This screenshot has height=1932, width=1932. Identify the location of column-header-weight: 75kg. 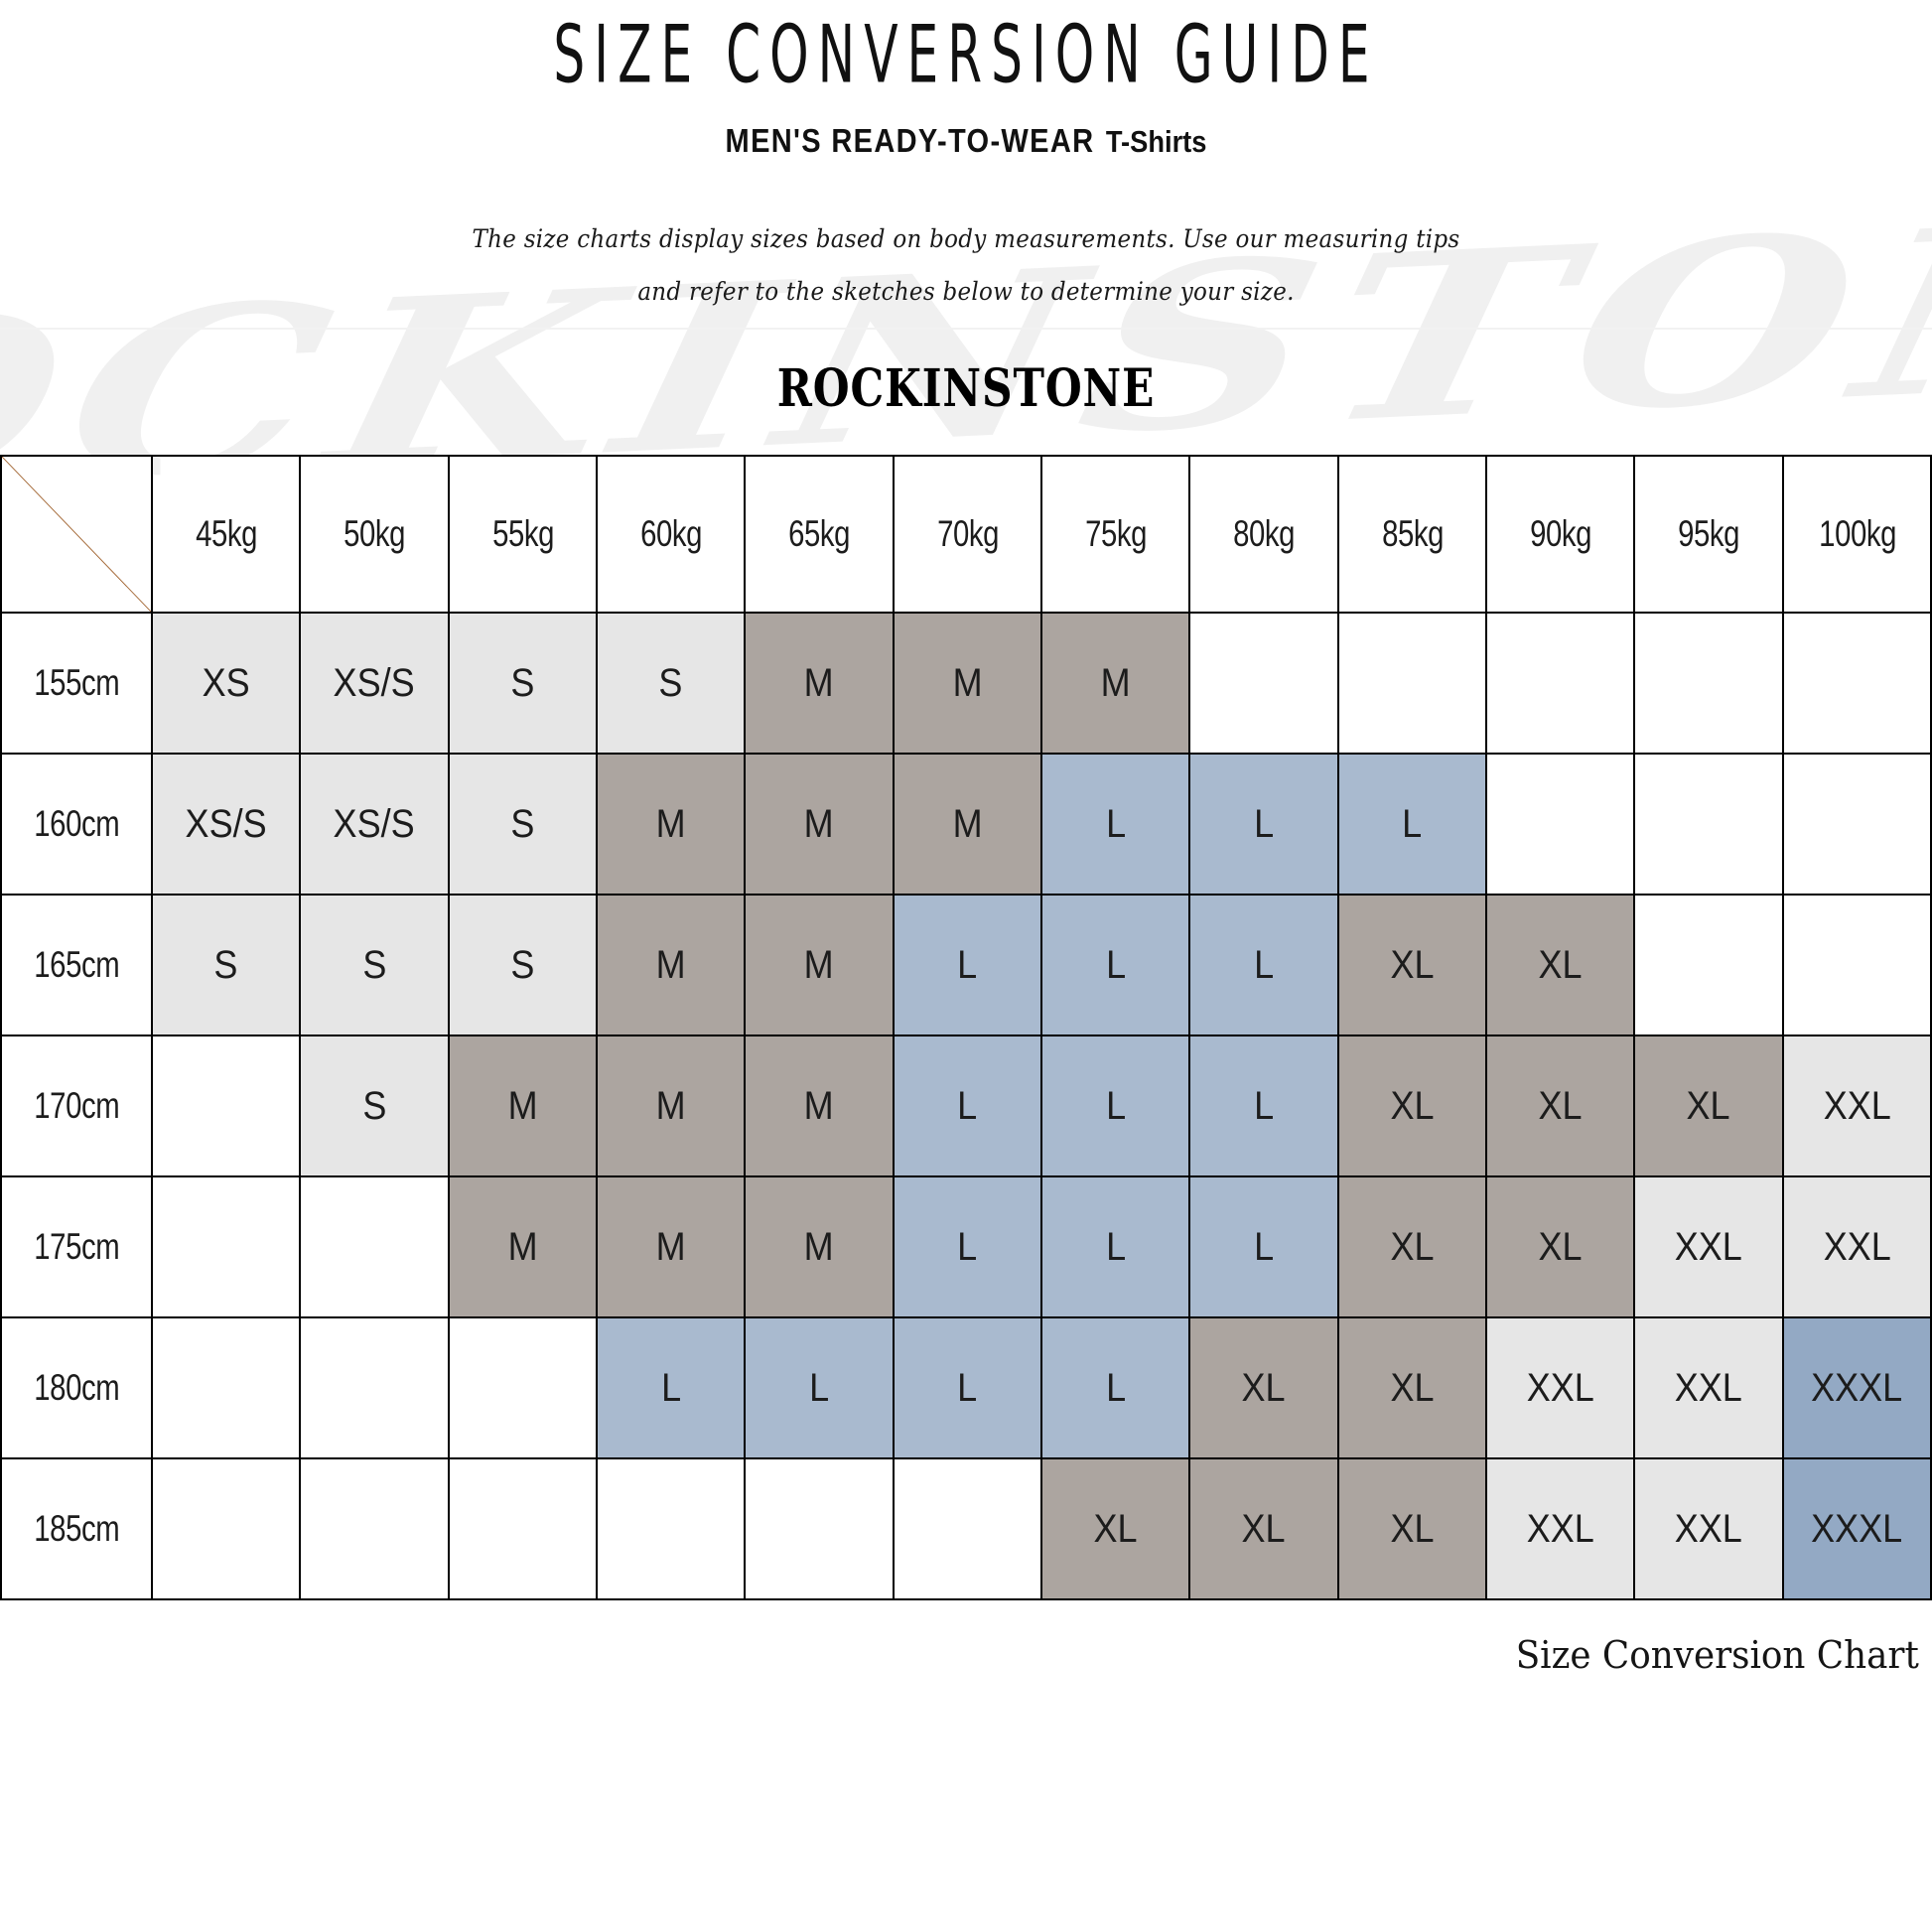
(1115, 535).